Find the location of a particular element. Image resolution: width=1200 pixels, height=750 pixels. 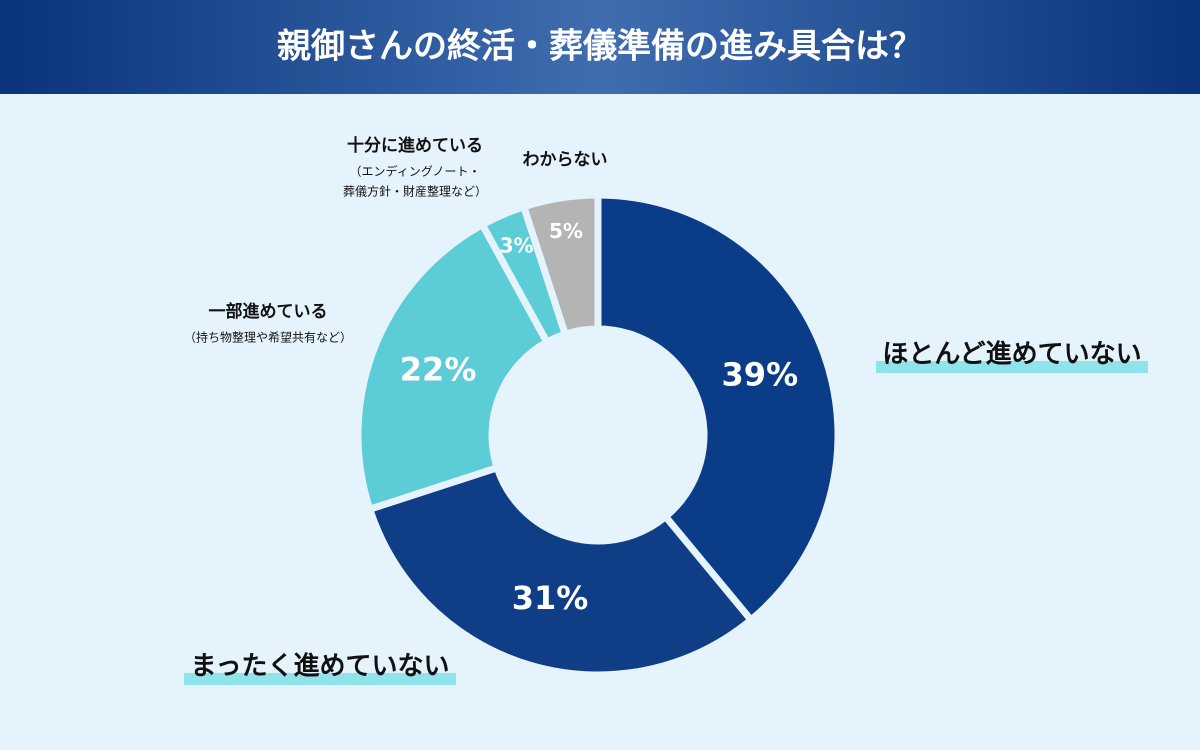

chart-title: 親御さんの終活・葬儀準備の進み具合は？ is located at coordinates (600, 47).